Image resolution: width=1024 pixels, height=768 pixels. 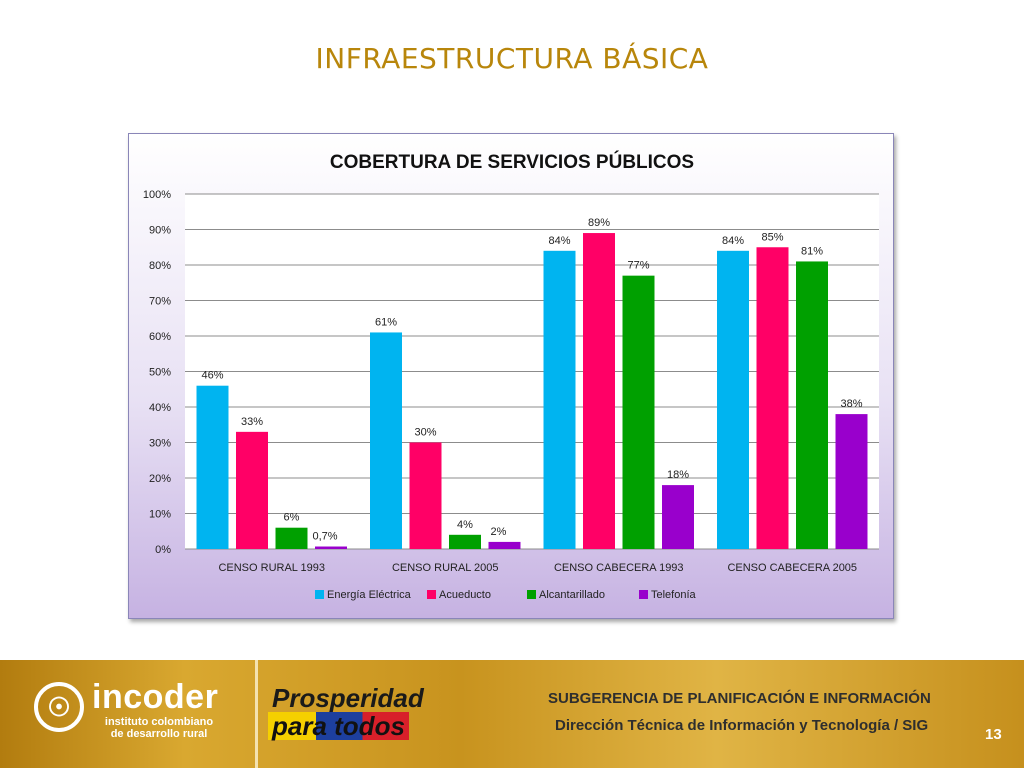 What do you see at coordinates (160, 479) in the screenshot?
I see `y-tick-label: 20%` at bounding box center [160, 479].